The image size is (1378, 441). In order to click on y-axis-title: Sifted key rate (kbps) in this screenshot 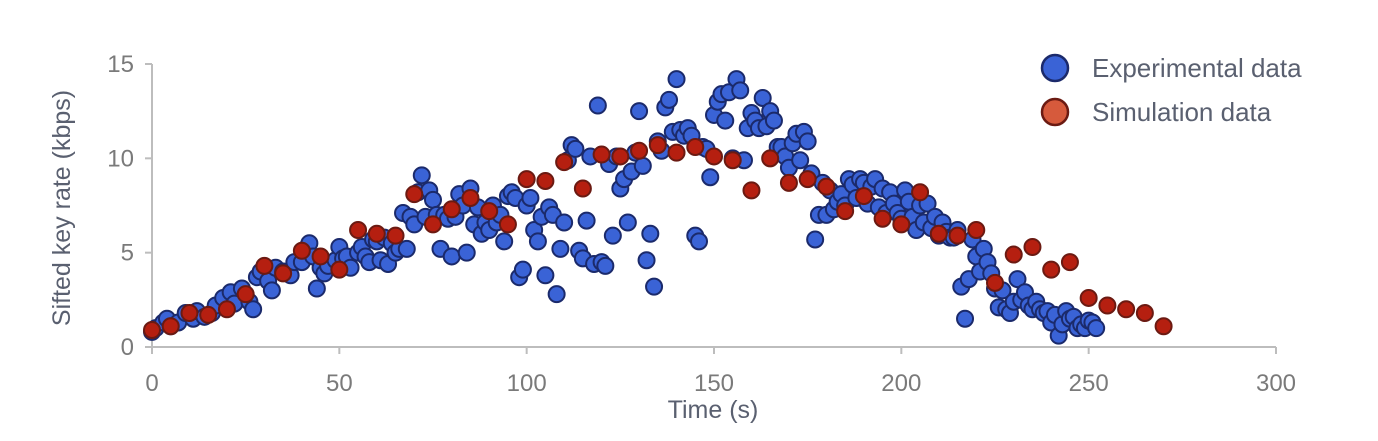, I will do `click(62, 208)`.